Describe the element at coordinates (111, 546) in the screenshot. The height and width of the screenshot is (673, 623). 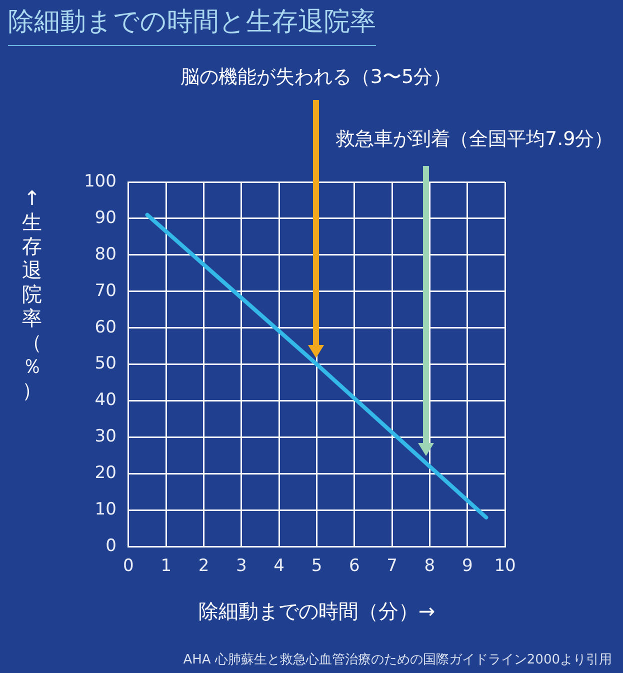
I see `y-tick-label: 0` at that location.